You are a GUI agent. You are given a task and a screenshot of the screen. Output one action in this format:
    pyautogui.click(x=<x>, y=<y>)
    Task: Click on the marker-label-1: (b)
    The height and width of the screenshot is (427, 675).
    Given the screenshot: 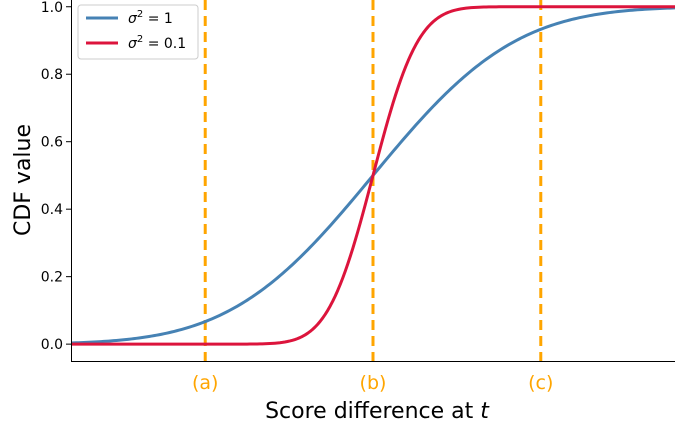 What is the action you would take?
    pyautogui.click(x=373, y=383)
    